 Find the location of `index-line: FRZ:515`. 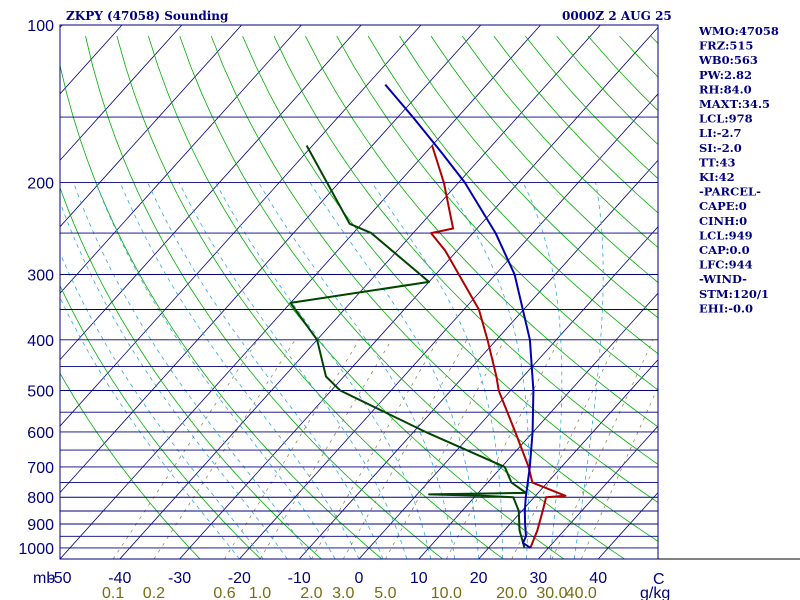

index-line: FRZ:515 is located at coordinates (726, 46).